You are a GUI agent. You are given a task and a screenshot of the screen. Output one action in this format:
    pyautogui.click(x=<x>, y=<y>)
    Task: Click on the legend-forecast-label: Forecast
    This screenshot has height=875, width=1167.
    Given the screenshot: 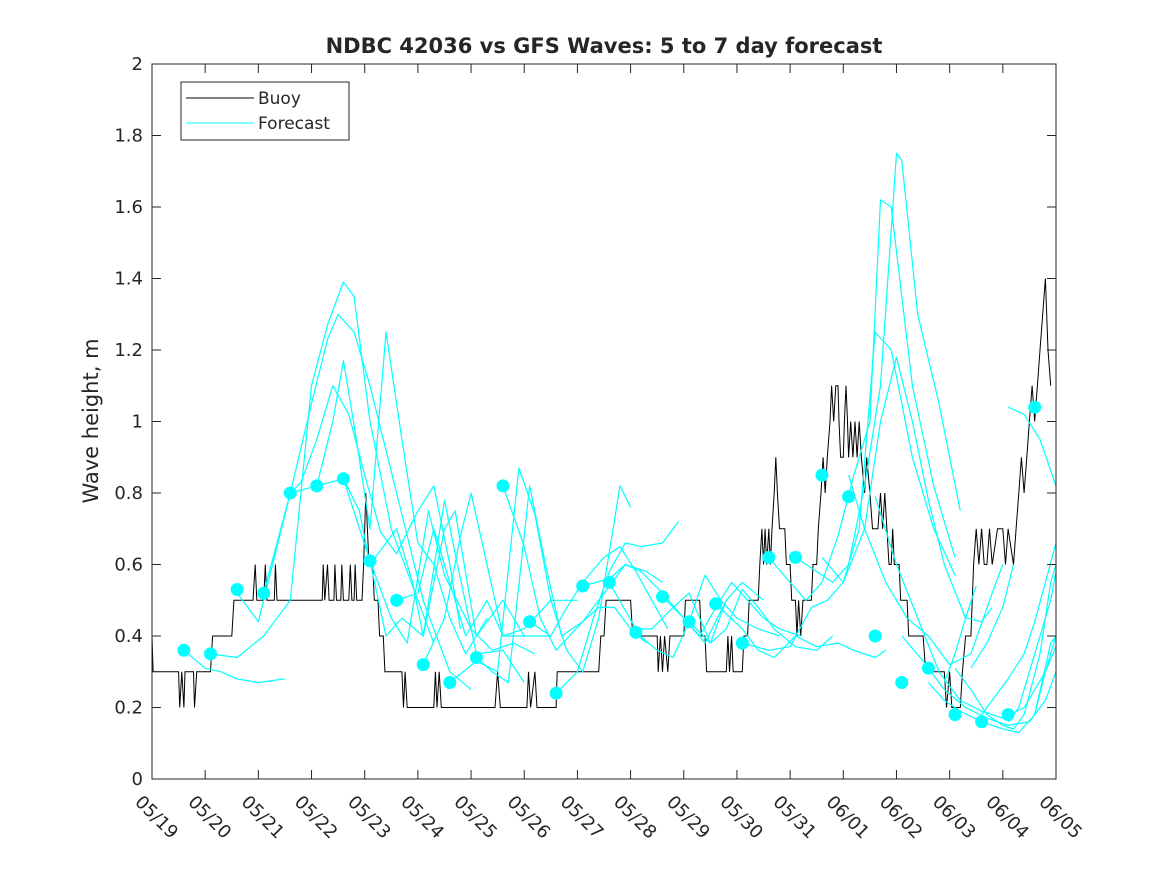 What is the action you would take?
    pyautogui.click(x=294, y=124)
    